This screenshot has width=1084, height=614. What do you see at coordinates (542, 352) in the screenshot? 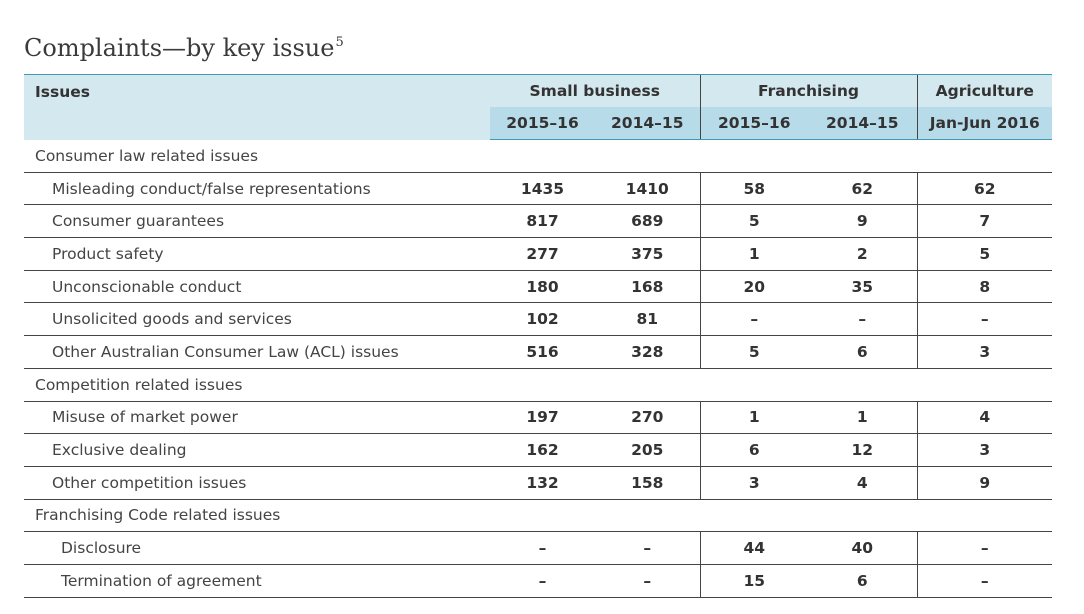
I see `value-cell: 516` at bounding box center [542, 352].